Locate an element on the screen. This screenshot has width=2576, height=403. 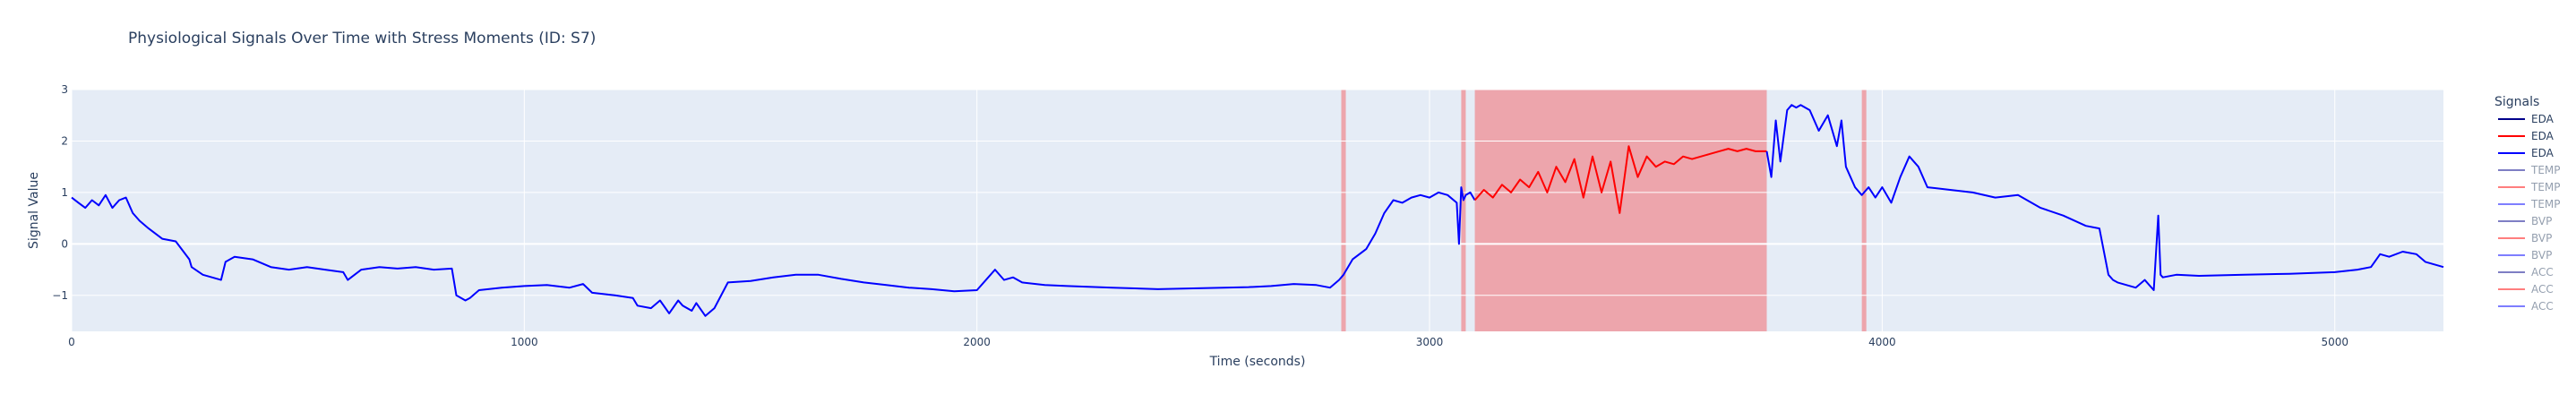
legend-label-6: BVP is located at coordinates (2541, 221).